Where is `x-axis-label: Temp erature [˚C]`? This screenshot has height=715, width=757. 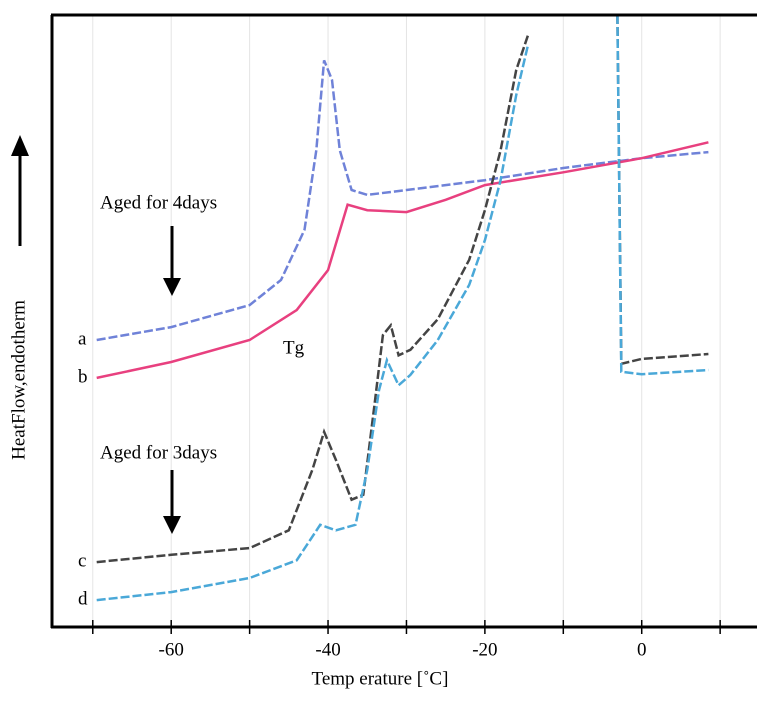 x-axis-label: Temp erature [˚C] is located at coordinates (380, 678).